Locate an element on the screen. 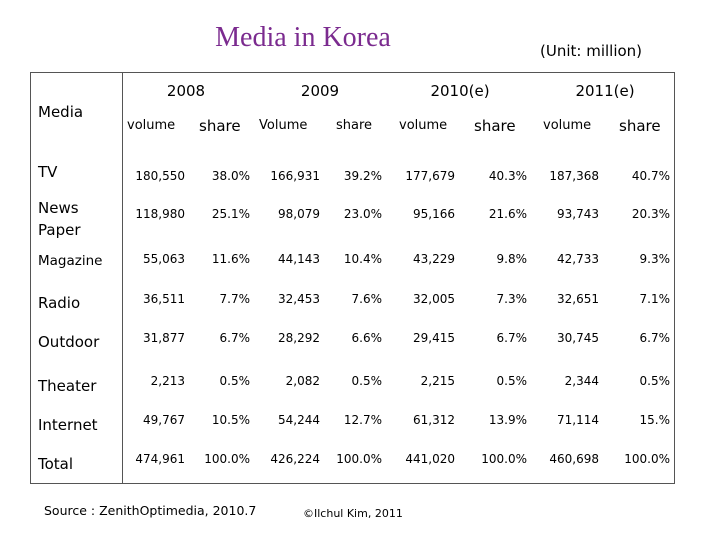 Image resolution: width=720 pixels, height=540 pixels. table-cell: 25.1% is located at coordinates (230, 214).